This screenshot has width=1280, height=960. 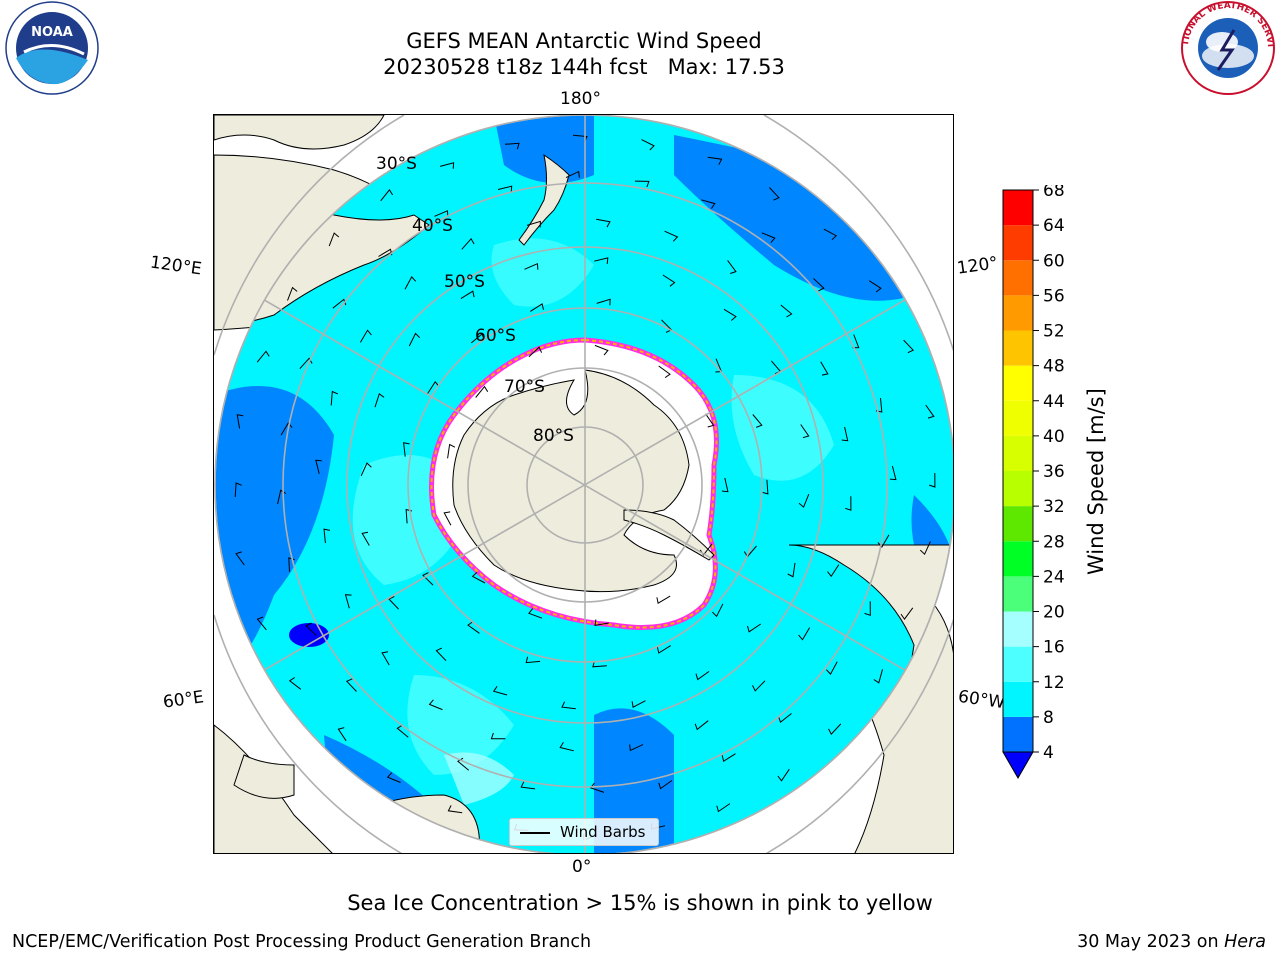 What do you see at coordinates (183, 700) in the screenshot?
I see `lon-label-60e: 60°E` at bounding box center [183, 700].